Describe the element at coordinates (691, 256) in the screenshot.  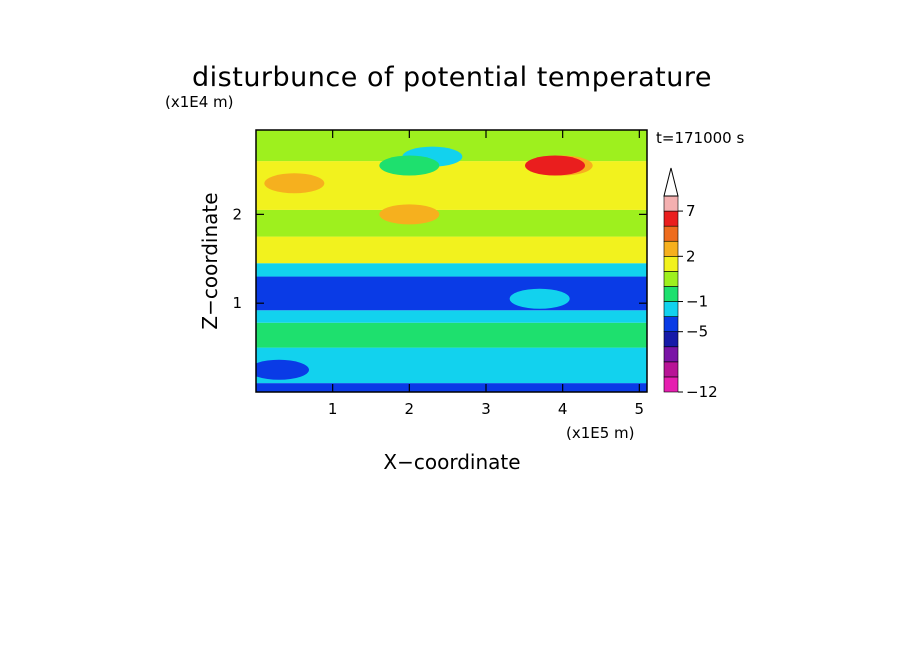
I see `colorbar-tick-label: 2` at that location.